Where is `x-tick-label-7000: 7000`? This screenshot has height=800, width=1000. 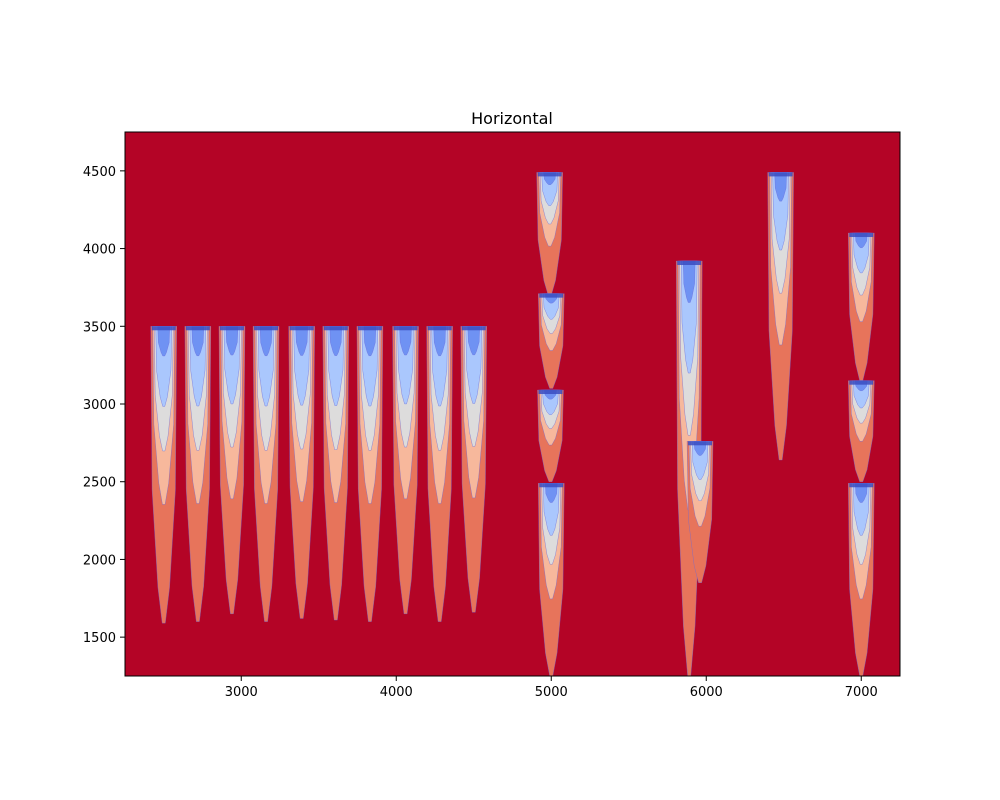
x-tick-label-7000: 7000 is located at coordinates (861, 692).